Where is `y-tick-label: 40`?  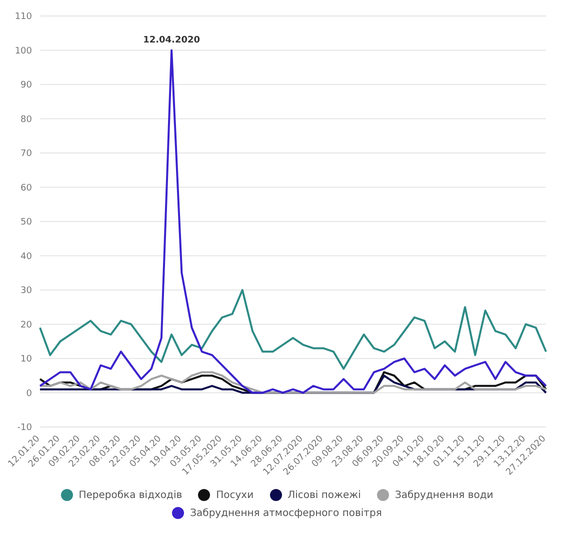 y-tick-label: 40 is located at coordinates (26, 257).